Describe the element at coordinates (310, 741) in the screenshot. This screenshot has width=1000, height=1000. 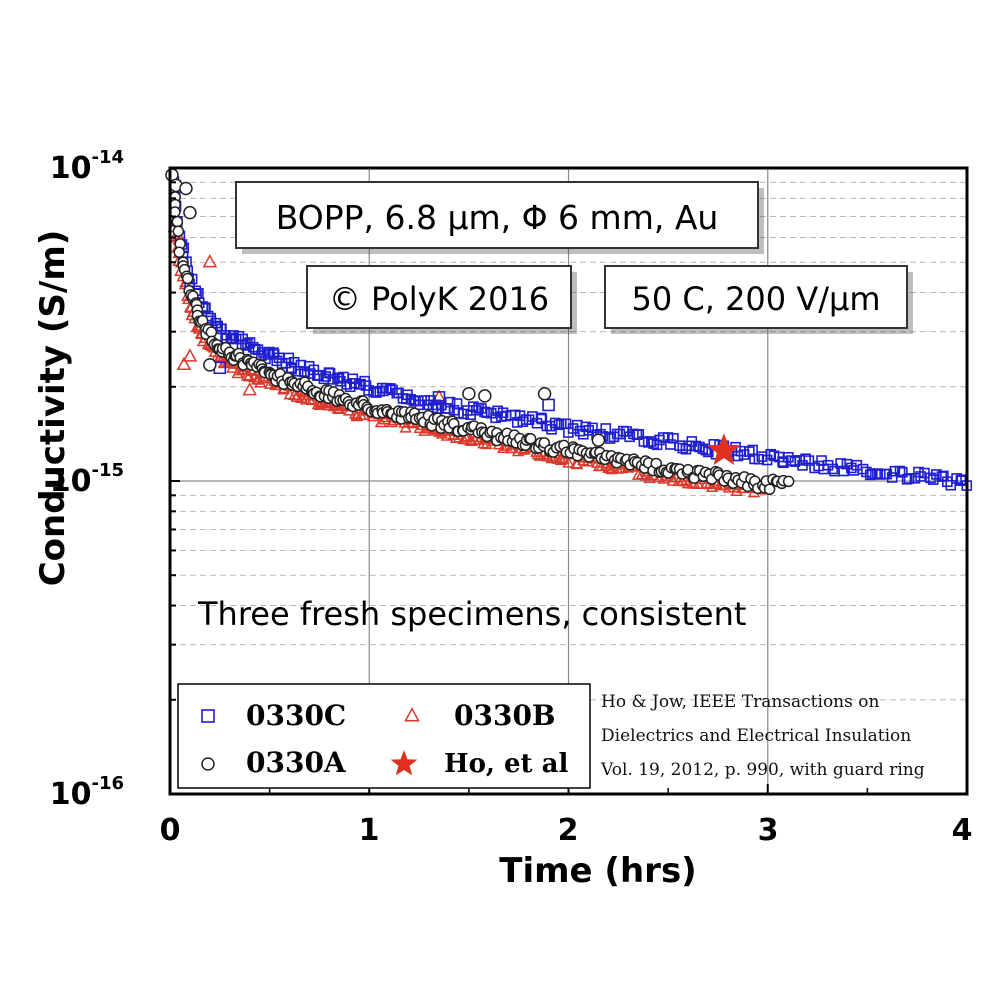
I see `legend-markers` at that location.